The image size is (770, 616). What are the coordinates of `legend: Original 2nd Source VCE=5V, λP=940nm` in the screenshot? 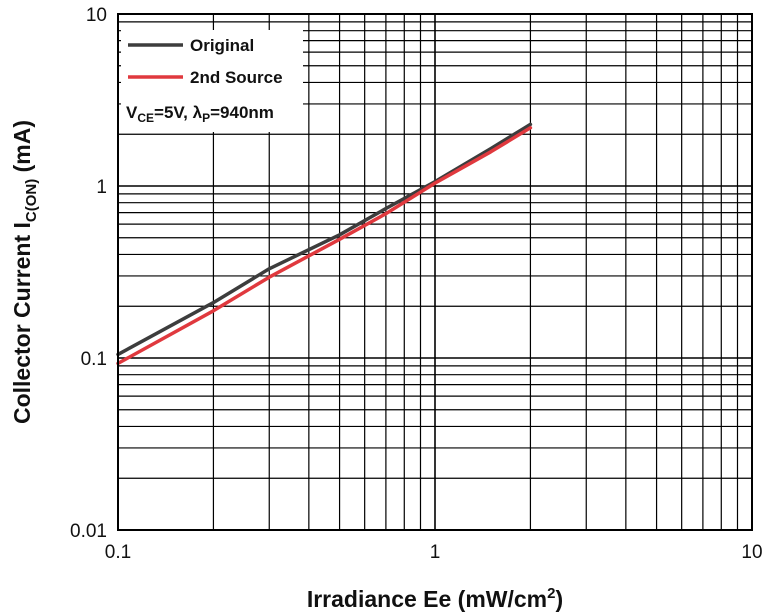 It's located at (212, 81).